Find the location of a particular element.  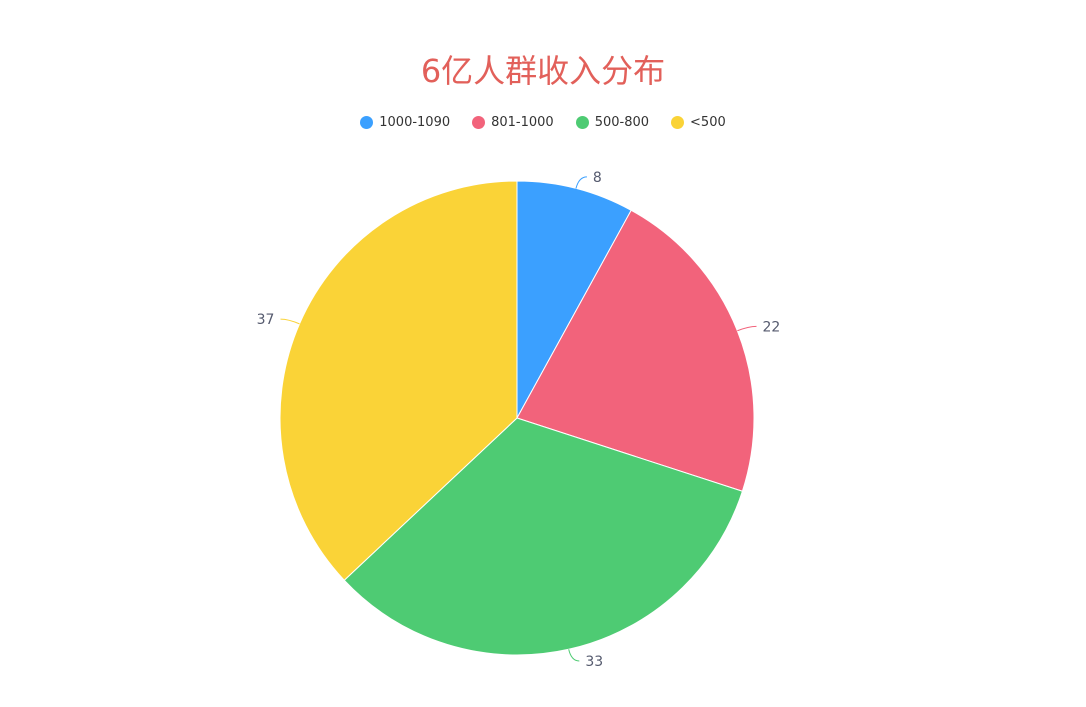

data-label: 22 is located at coordinates (772, 327).